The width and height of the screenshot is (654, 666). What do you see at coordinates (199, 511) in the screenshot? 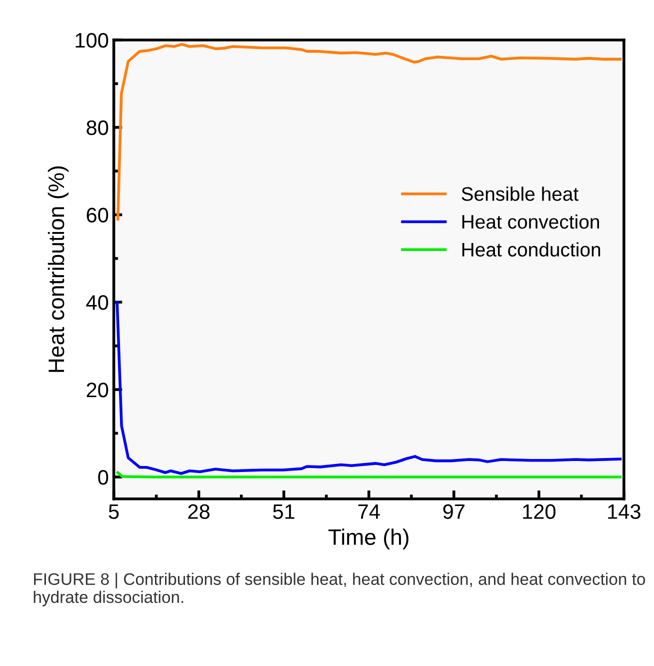
I see `x-tick-label: 28` at bounding box center [199, 511].